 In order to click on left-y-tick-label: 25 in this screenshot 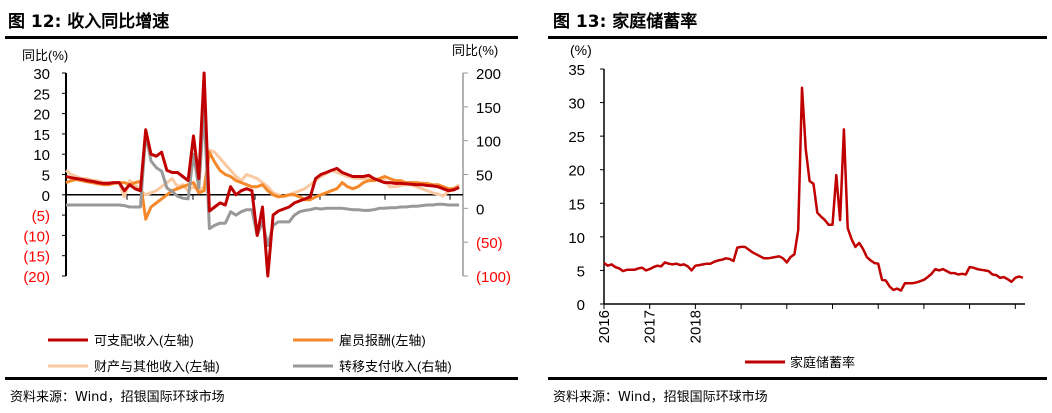, I will do `click(41, 94)`.